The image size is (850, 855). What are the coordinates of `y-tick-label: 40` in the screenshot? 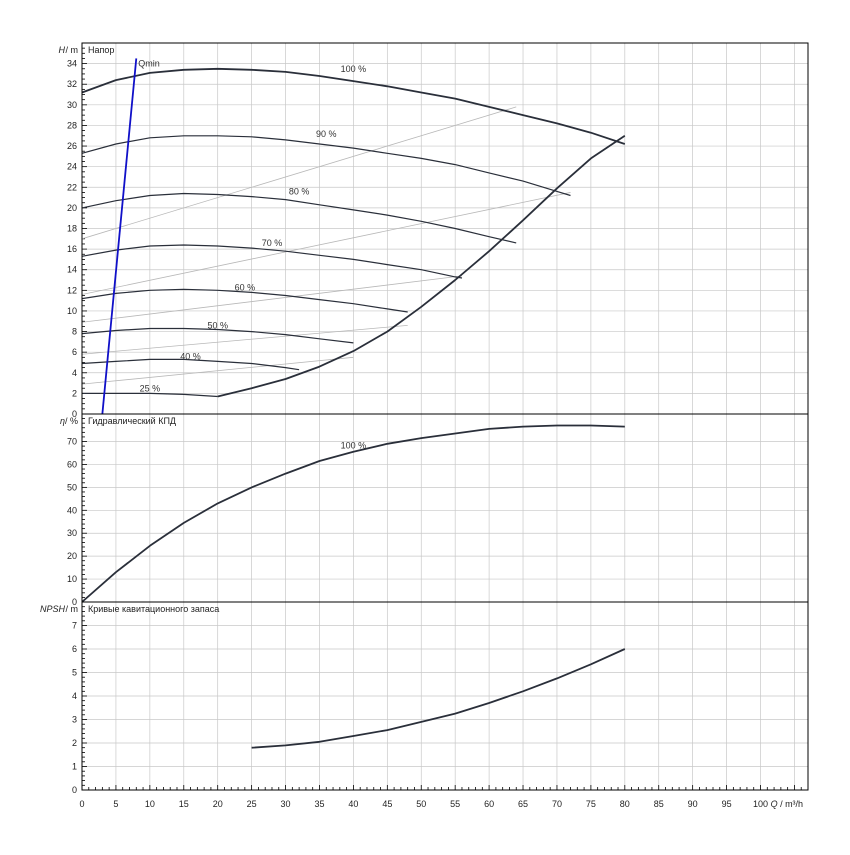 It's located at (72, 510).